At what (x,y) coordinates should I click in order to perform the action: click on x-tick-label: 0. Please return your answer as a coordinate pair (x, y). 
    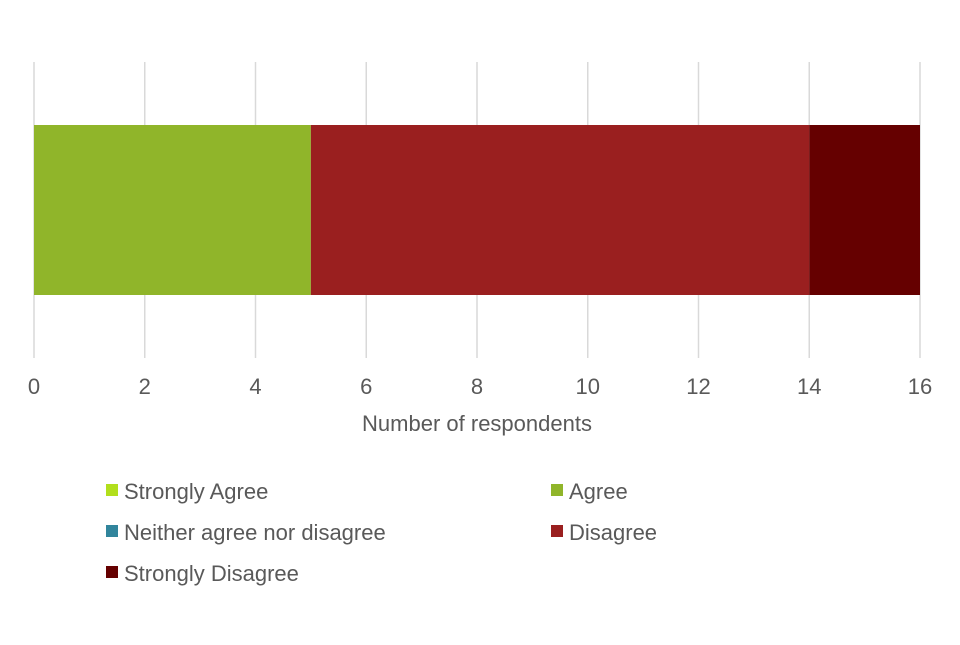
    Looking at the image, I should click on (34, 386).